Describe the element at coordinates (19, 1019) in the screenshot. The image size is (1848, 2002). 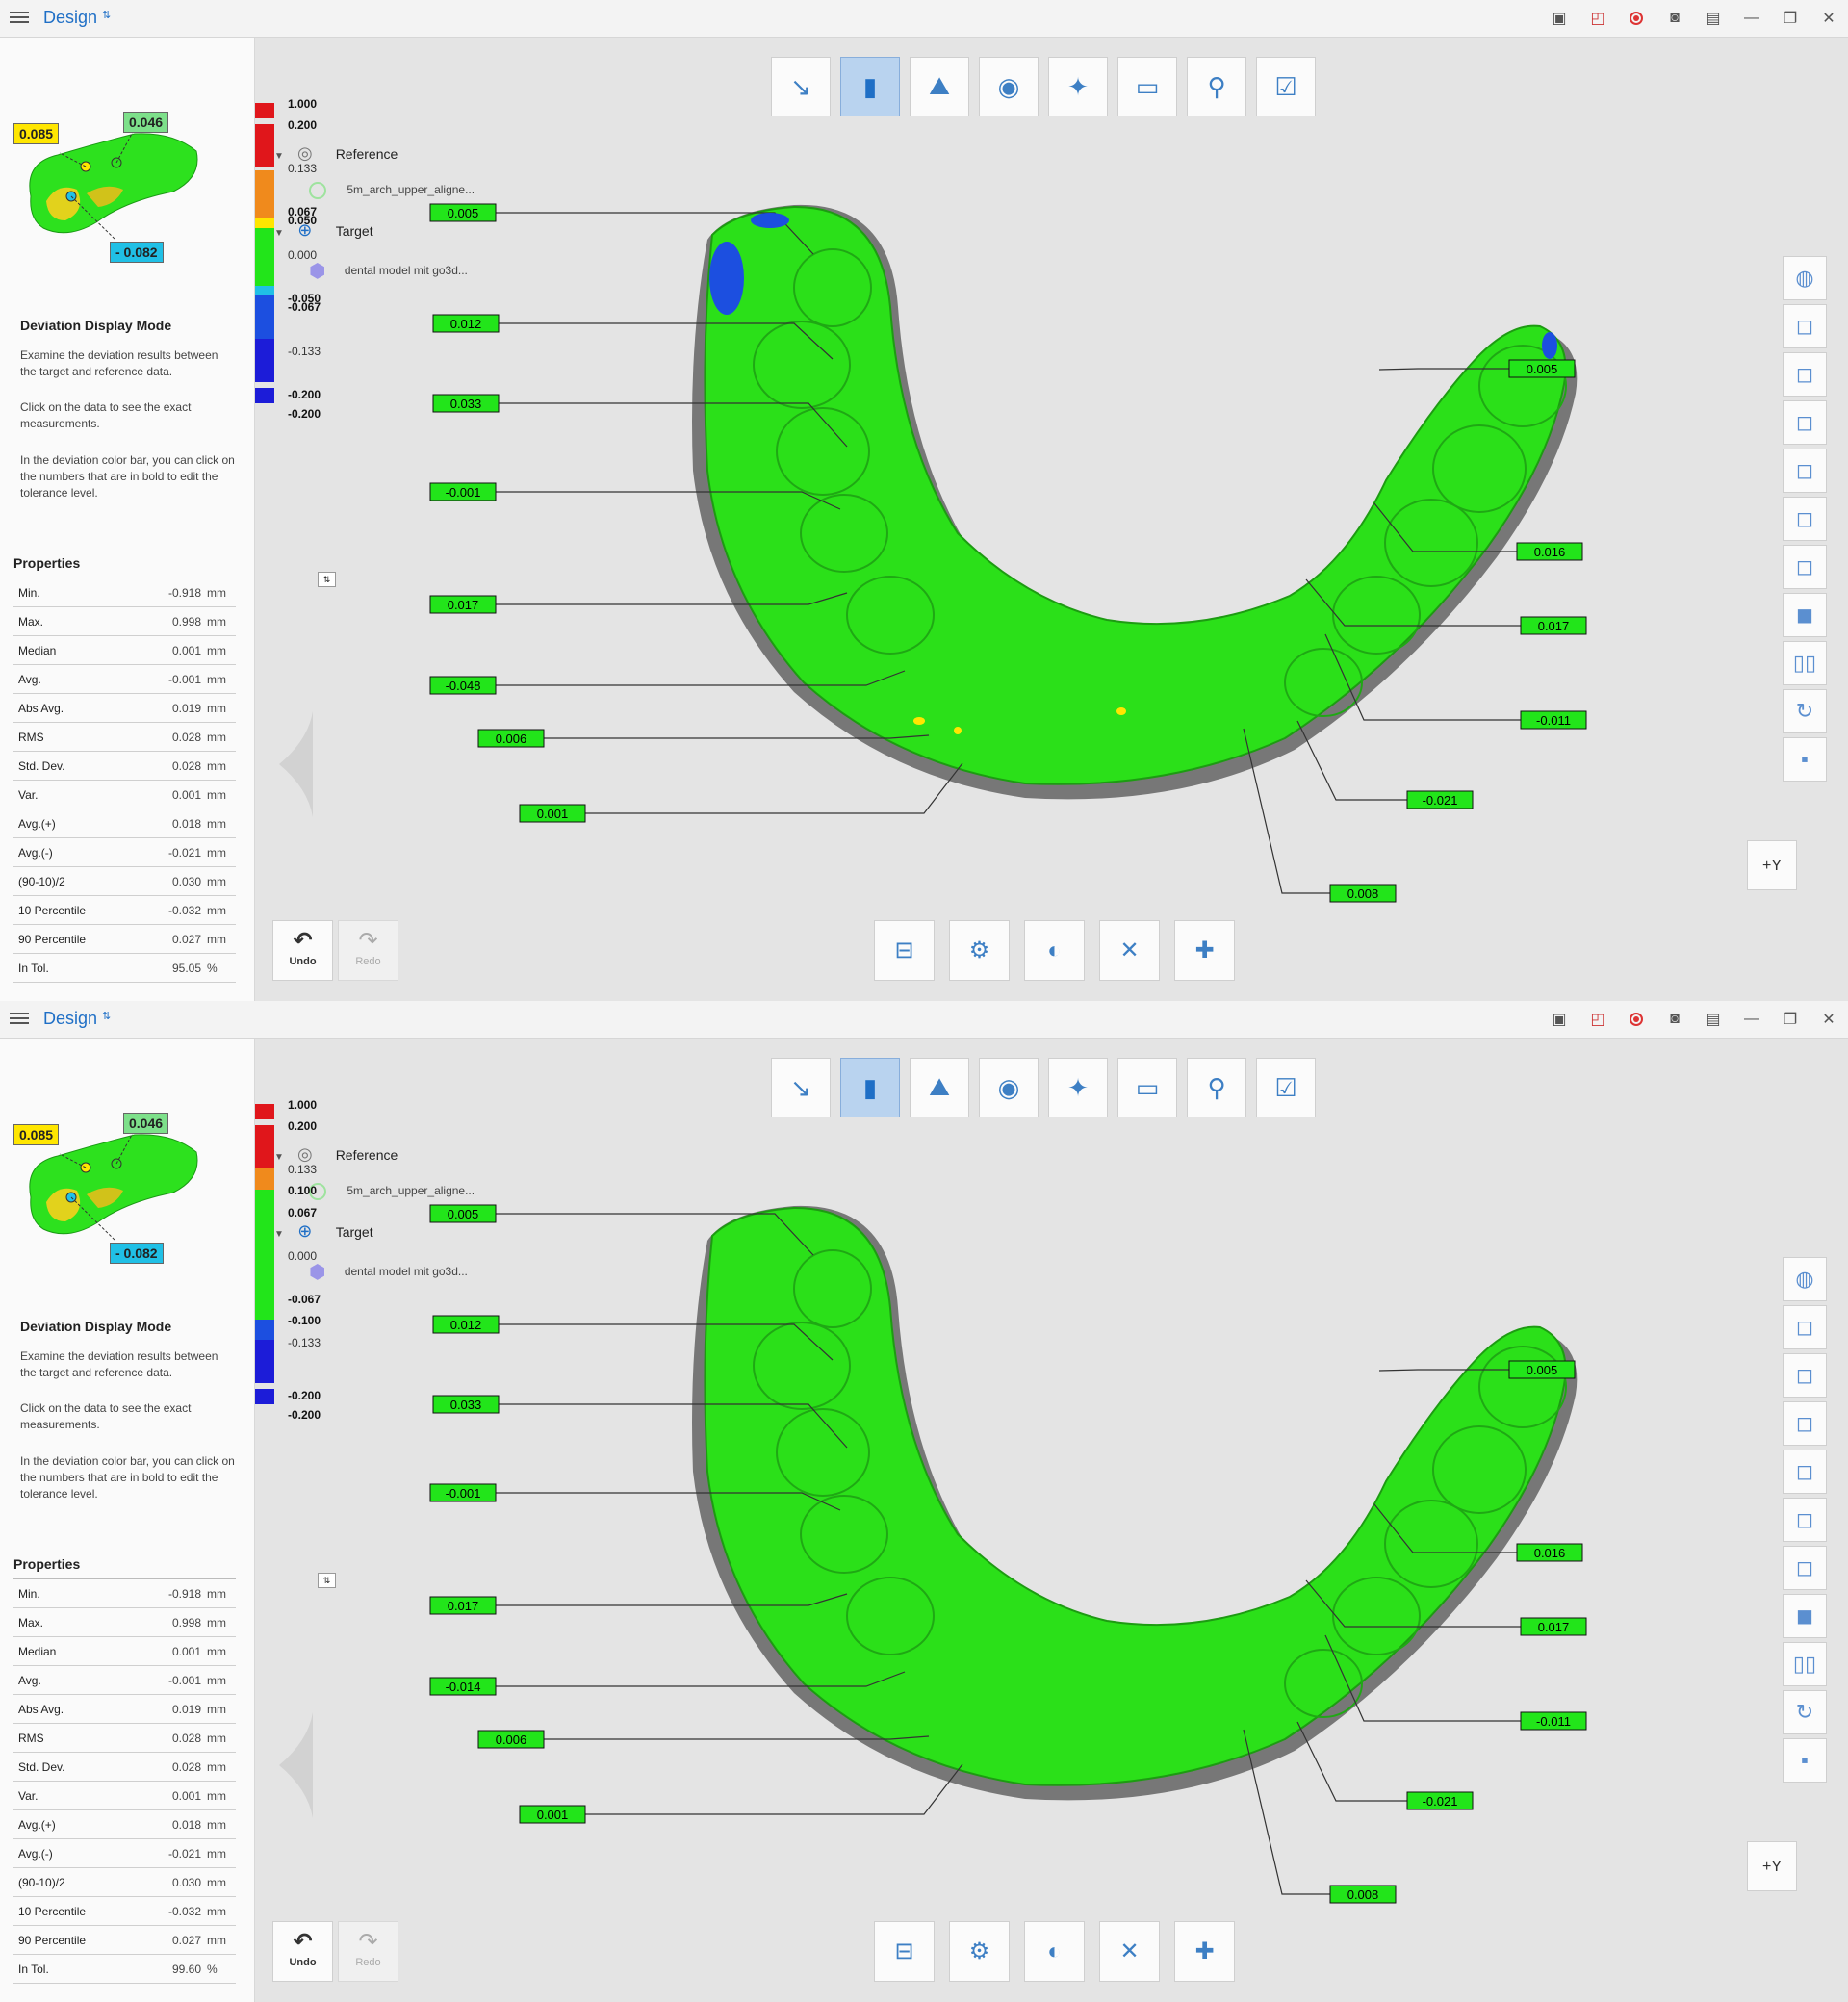
I see `hamburger-menu-icon` at that location.